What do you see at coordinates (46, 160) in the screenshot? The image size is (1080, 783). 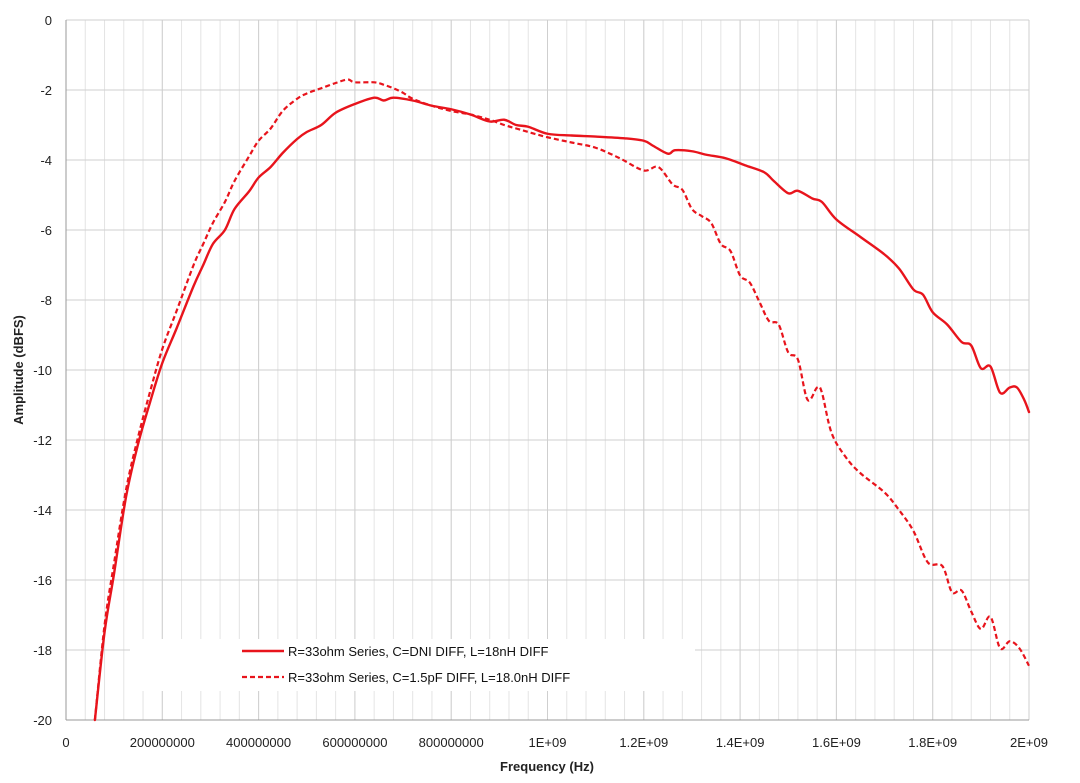 I see `y-tick-label: -4` at bounding box center [46, 160].